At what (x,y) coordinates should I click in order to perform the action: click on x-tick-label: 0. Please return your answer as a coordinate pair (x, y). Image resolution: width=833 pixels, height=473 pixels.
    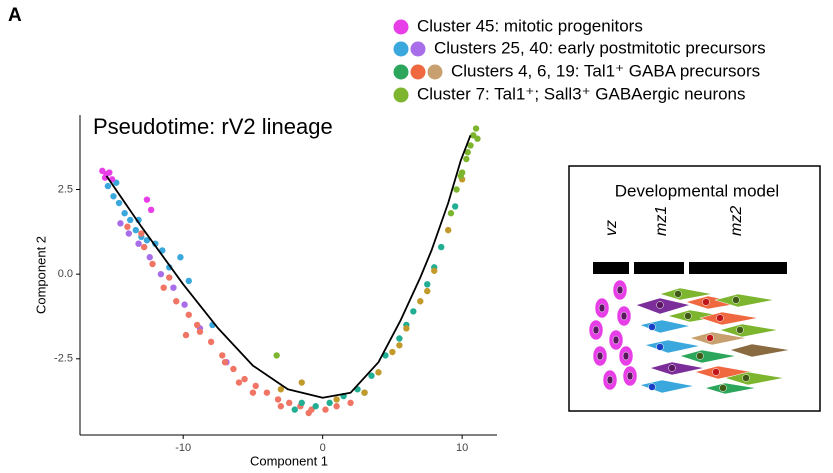
    Looking at the image, I should click on (323, 448).